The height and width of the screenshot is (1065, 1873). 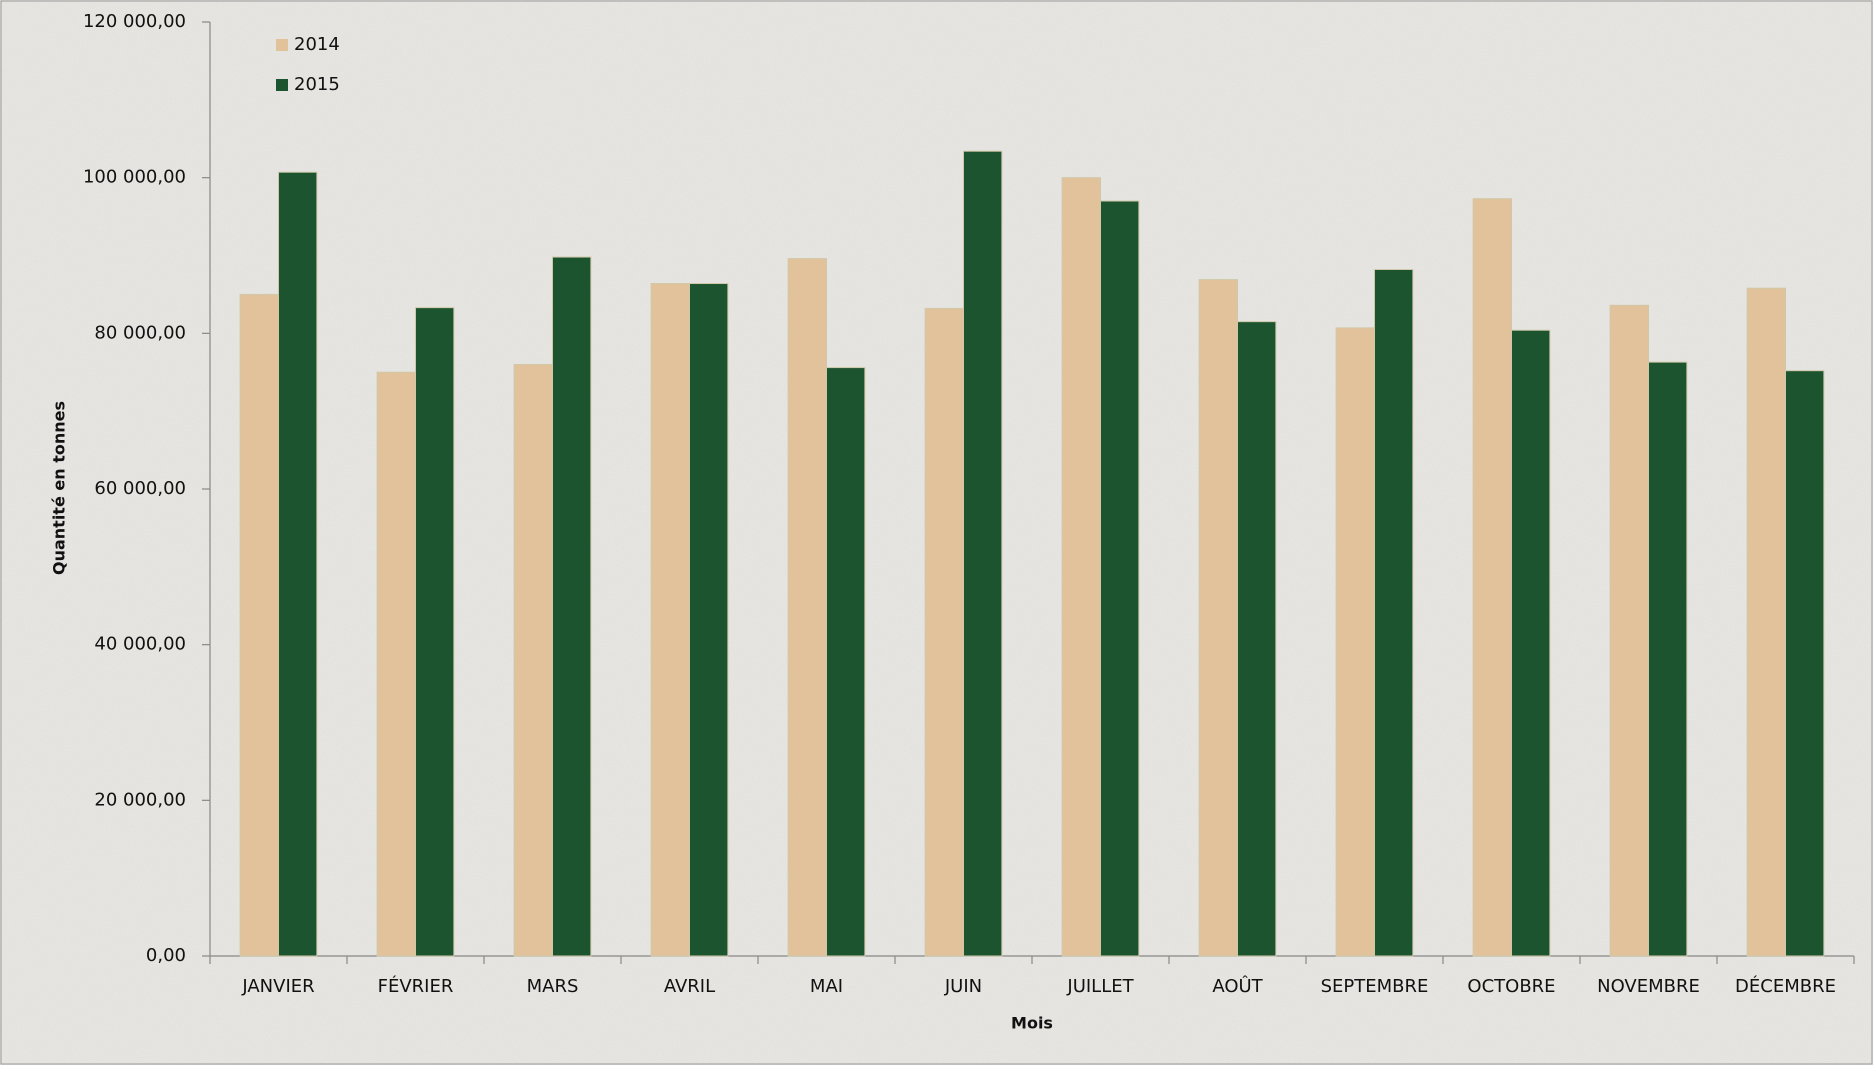 What do you see at coordinates (134, 177) in the screenshot?
I see `y-tick-label: 100 000,00` at bounding box center [134, 177].